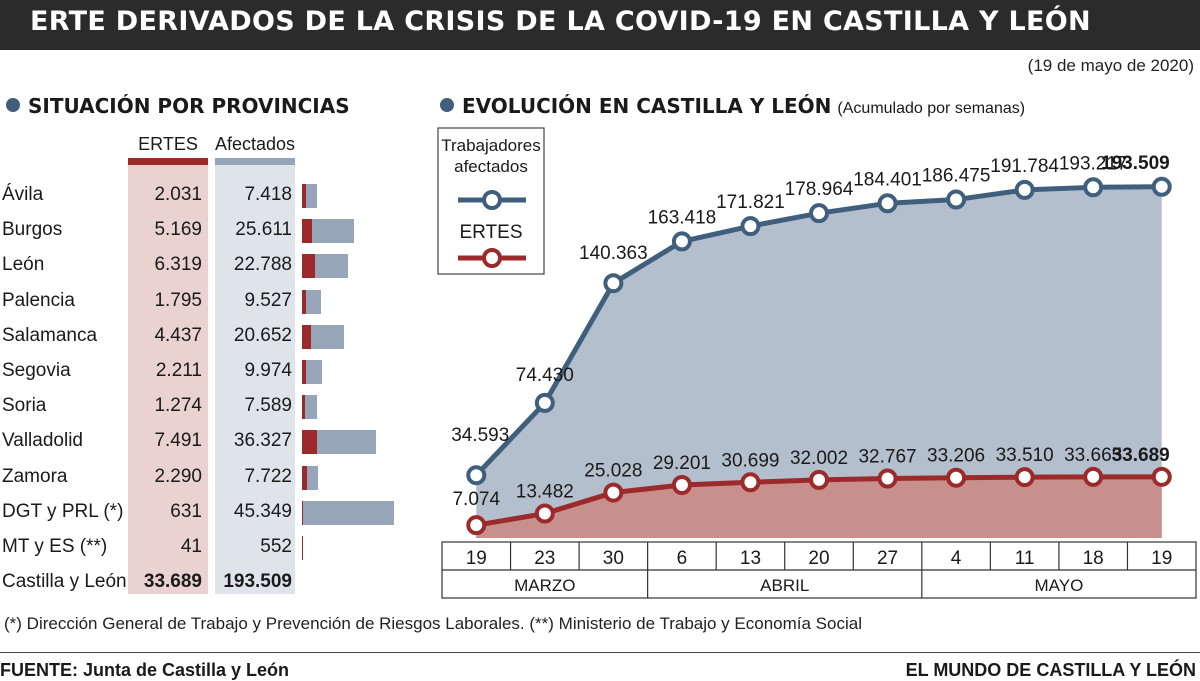  What do you see at coordinates (178, 476) in the screenshot?
I see `ertes-value: 2.290` at bounding box center [178, 476].